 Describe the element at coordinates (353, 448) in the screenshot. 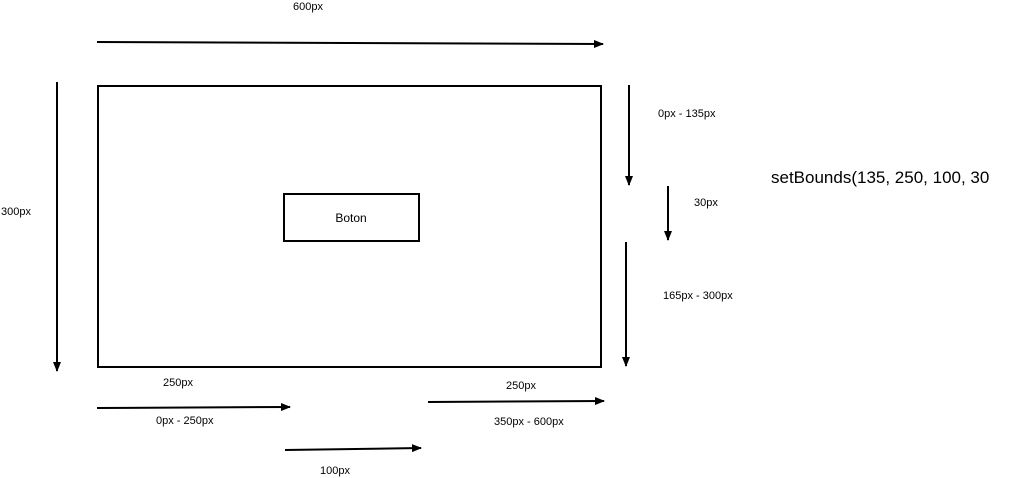

I see `bottom-center-arrow` at that location.